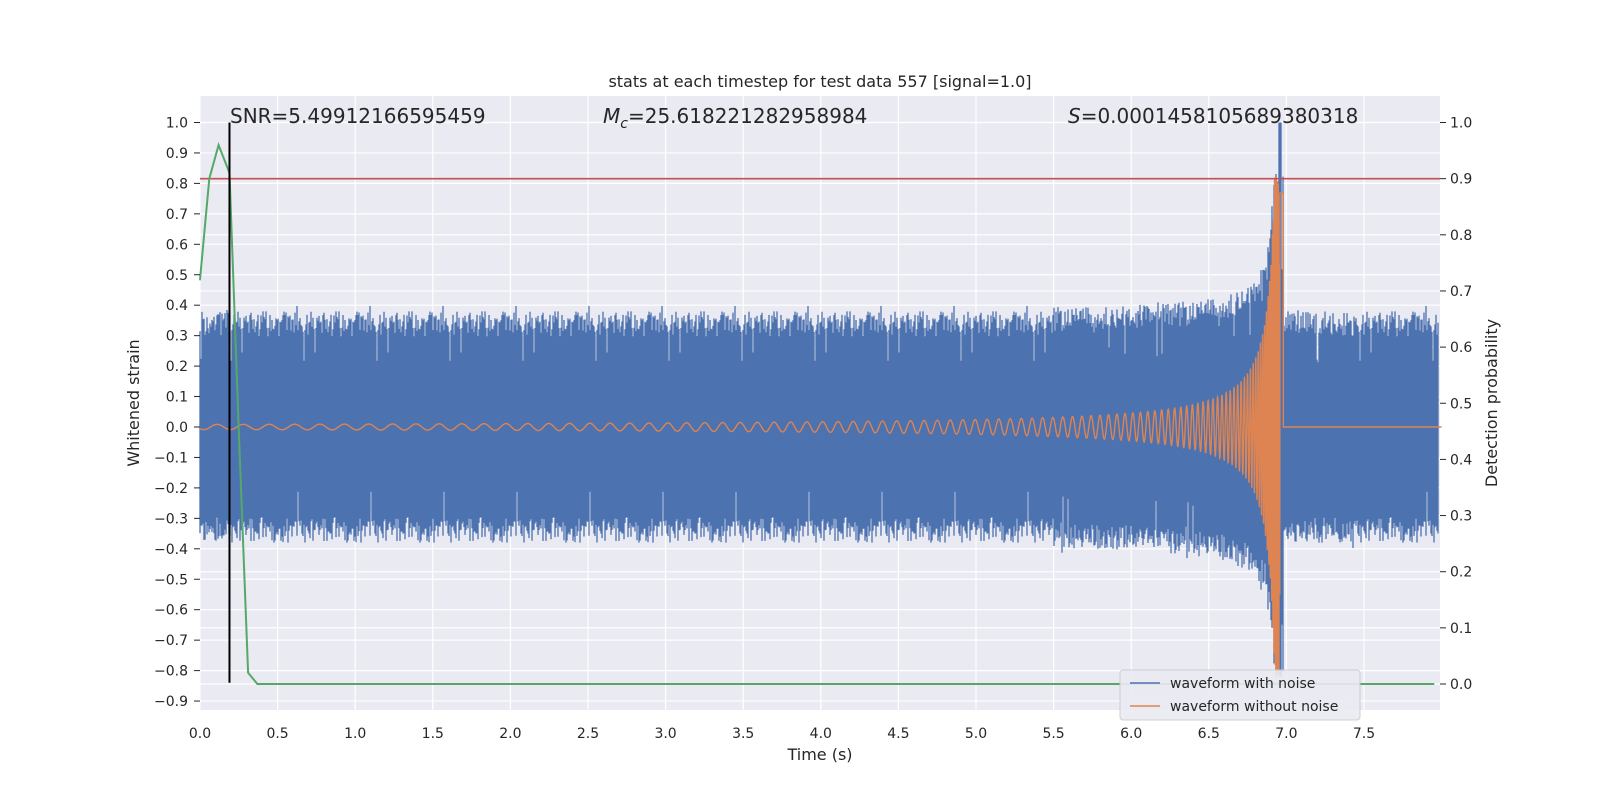 This screenshot has height=800, width=1600. What do you see at coordinates (1461, 292) in the screenshot?
I see `y-tick-label-right: 0.7` at bounding box center [1461, 292].